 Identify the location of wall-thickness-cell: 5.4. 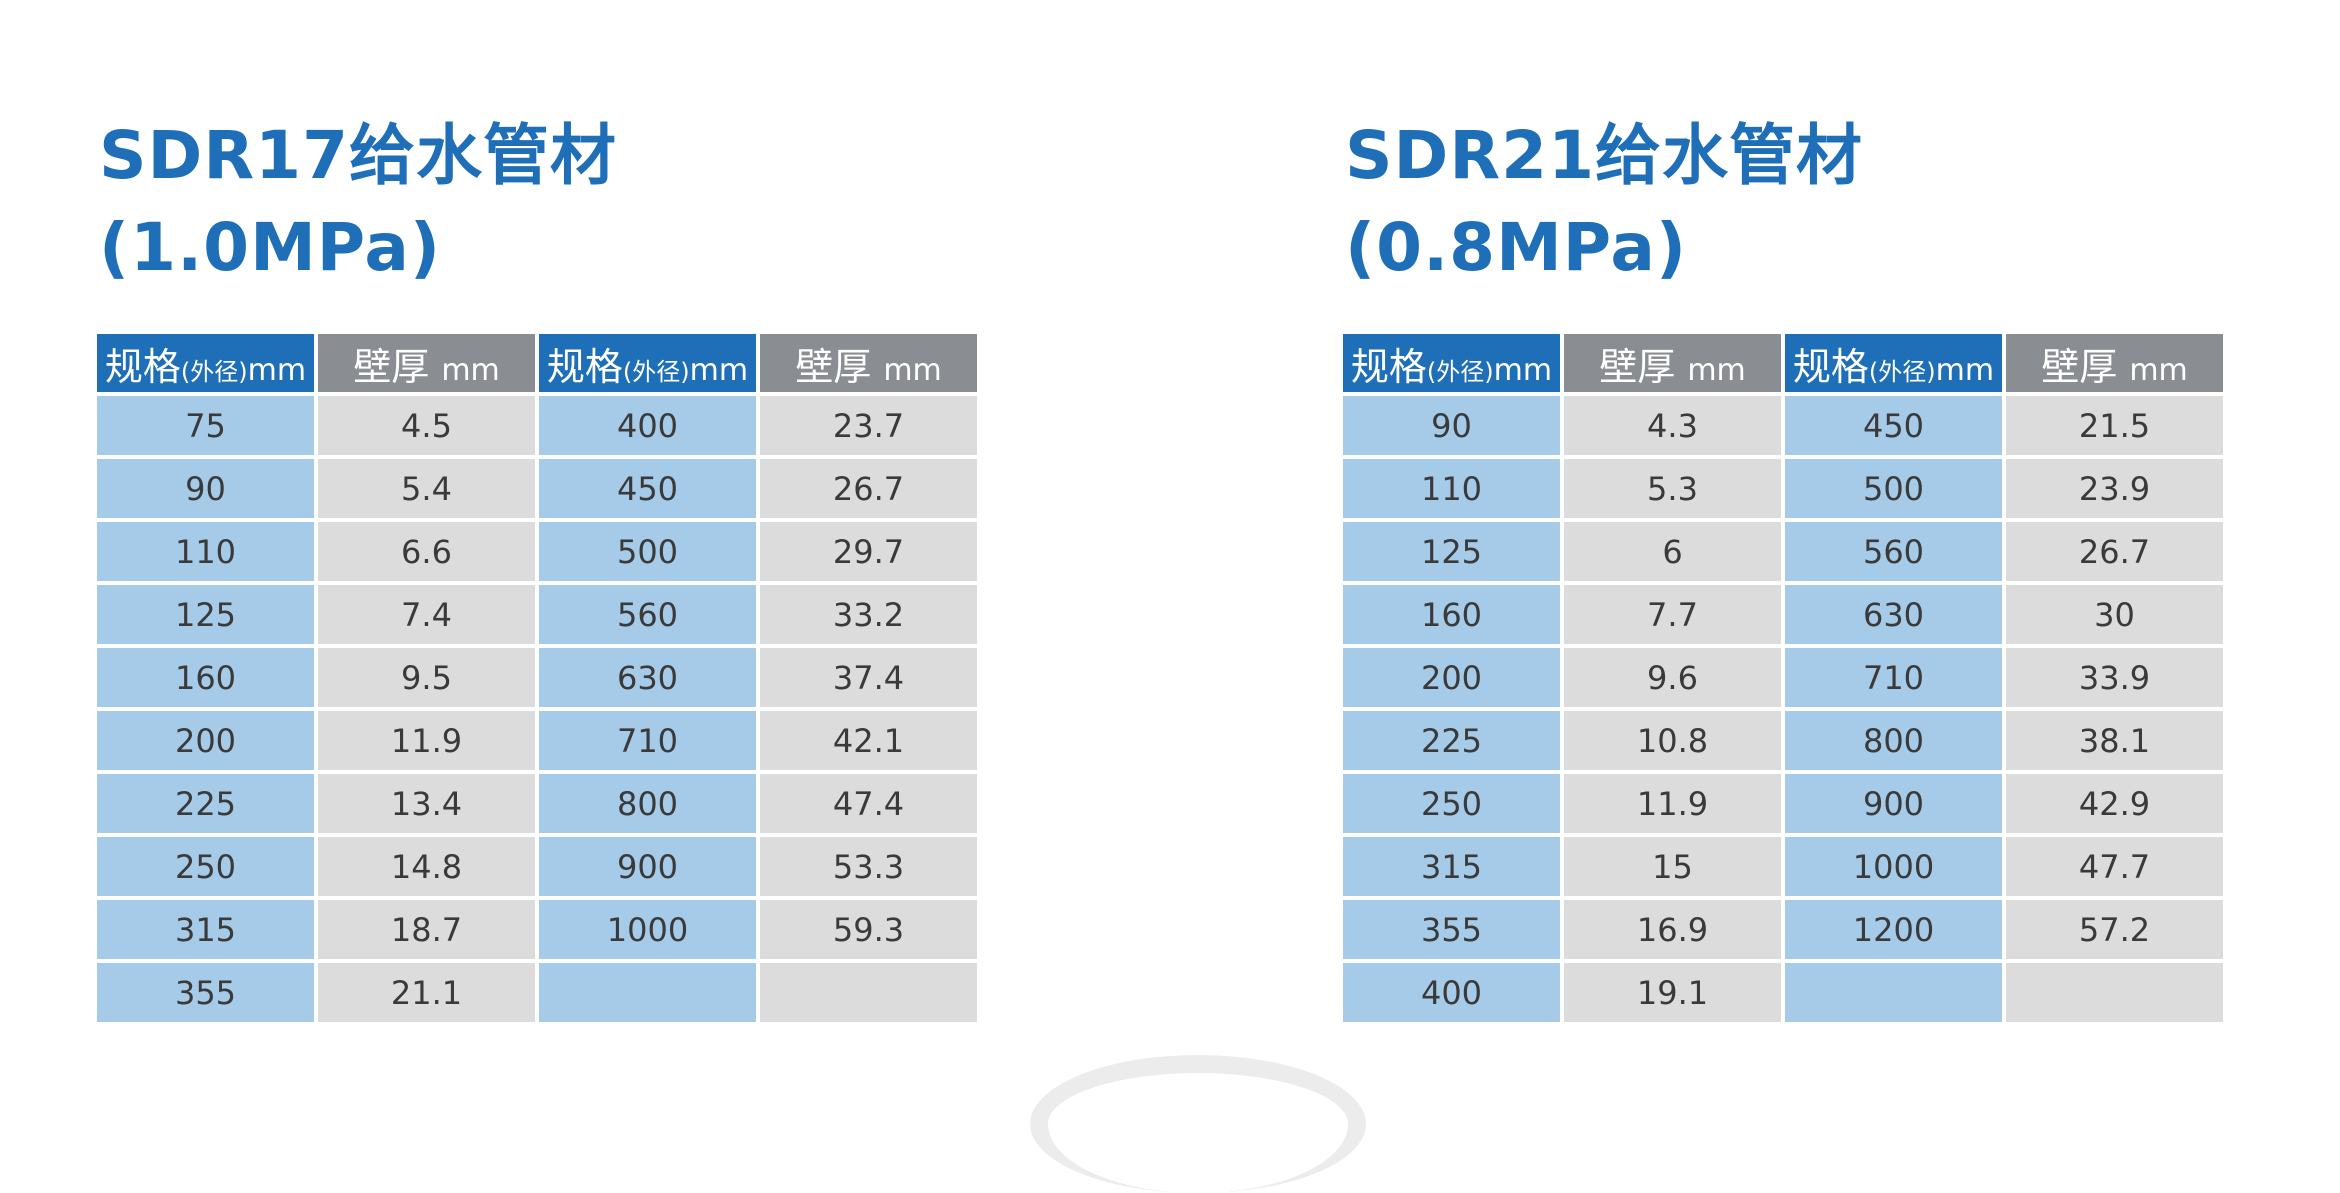
(426, 488).